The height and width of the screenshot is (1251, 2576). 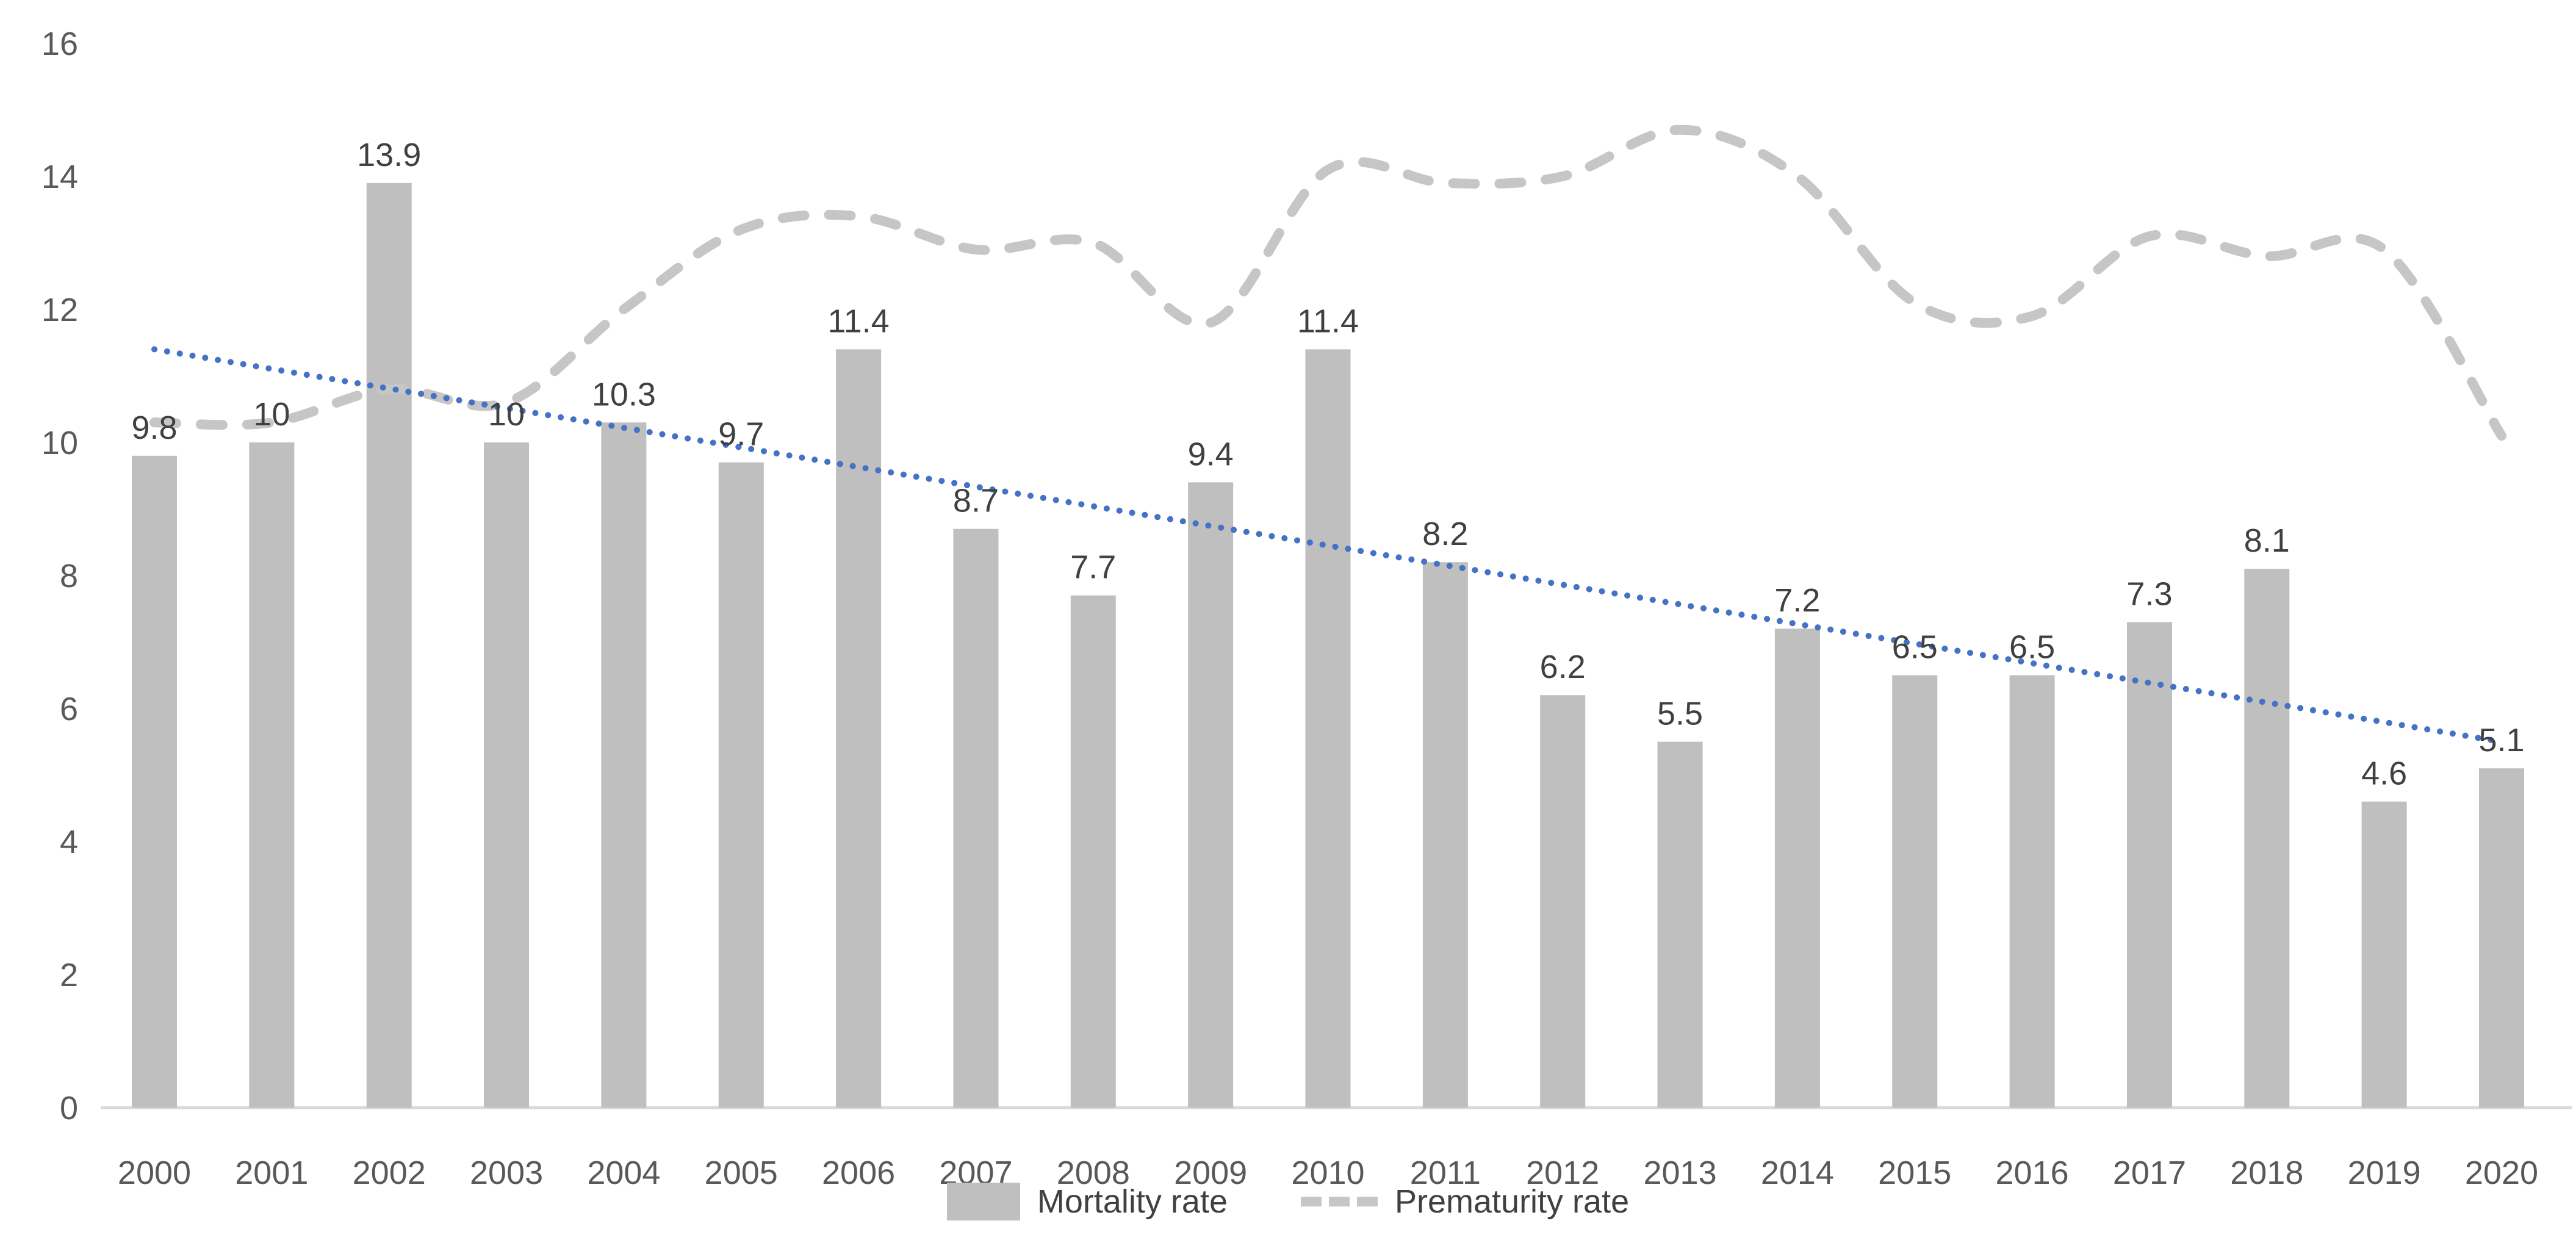 What do you see at coordinates (1797, 1173) in the screenshot?
I see `x-axis-tick-label: 2014` at bounding box center [1797, 1173].